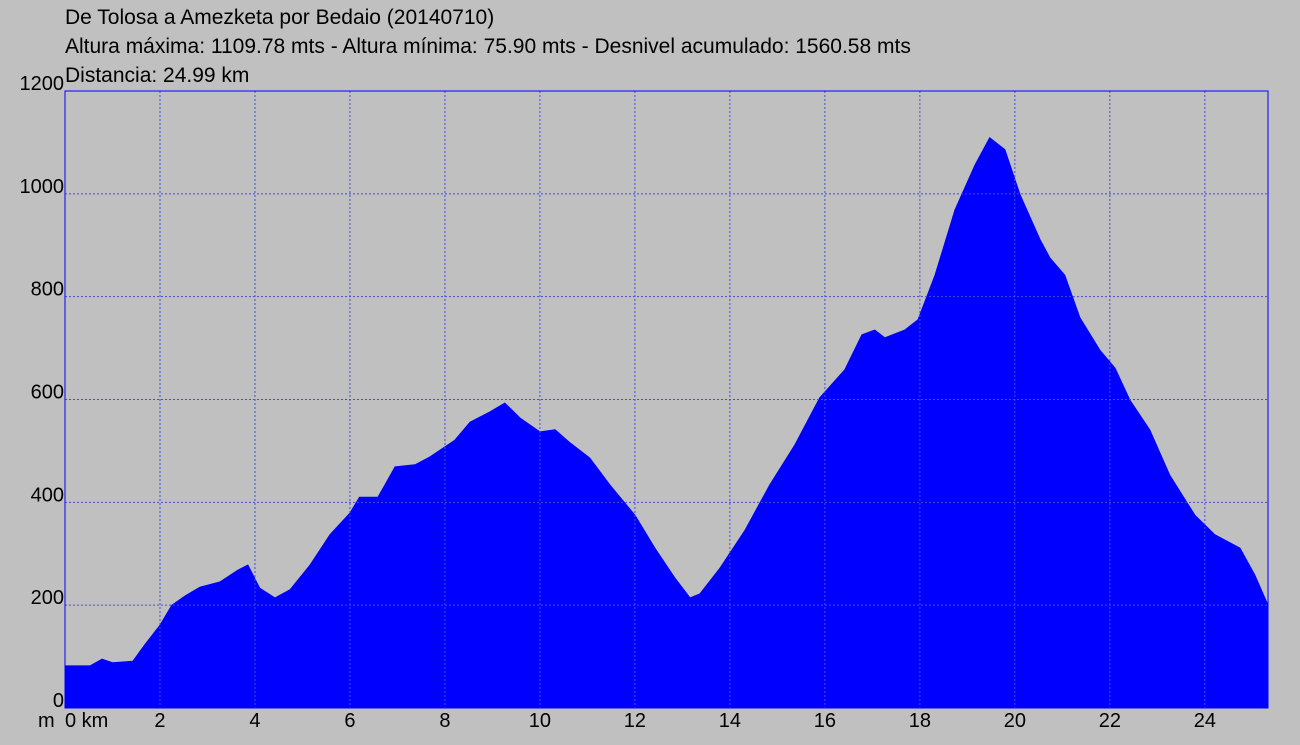 This screenshot has width=1300, height=745. What do you see at coordinates (42, 187) in the screenshot?
I see `y-tick-label: 1000` at bounding box center [42, 187].